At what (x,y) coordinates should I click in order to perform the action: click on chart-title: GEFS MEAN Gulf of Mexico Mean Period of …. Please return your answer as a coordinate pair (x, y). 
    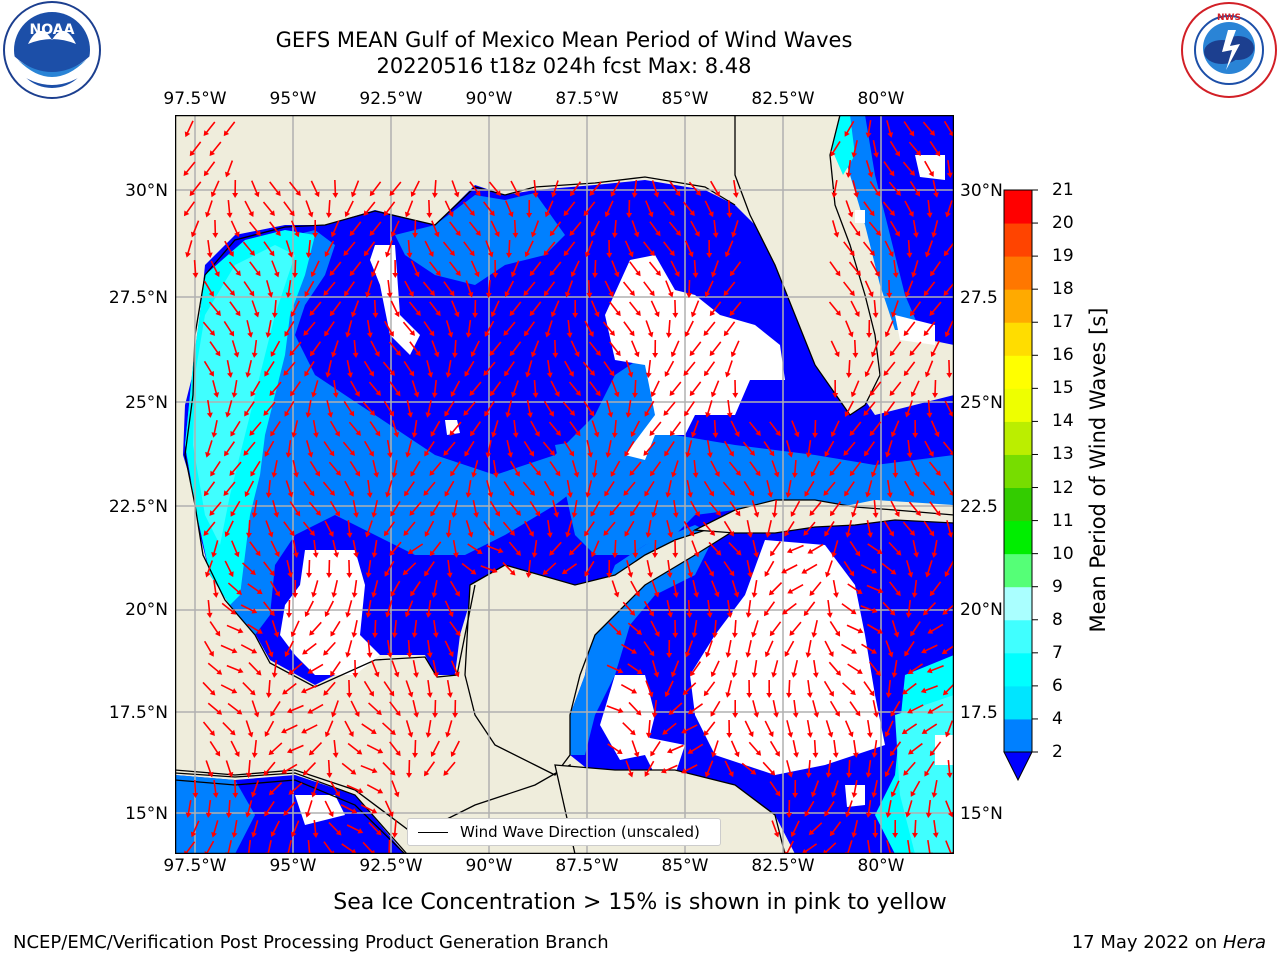
    Looking at the image, I should click on (564, 40).